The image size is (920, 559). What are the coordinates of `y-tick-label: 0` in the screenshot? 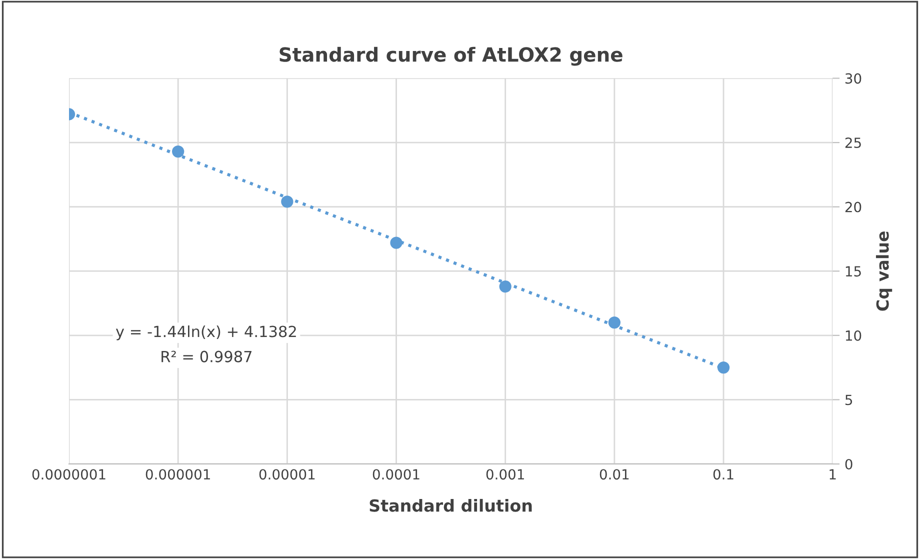 It's located at (848, 464).